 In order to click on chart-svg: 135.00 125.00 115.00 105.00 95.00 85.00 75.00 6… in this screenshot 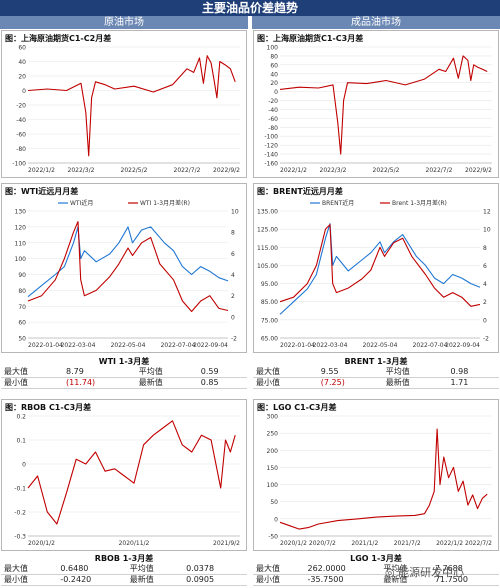, I will do `click(374, 274)`.